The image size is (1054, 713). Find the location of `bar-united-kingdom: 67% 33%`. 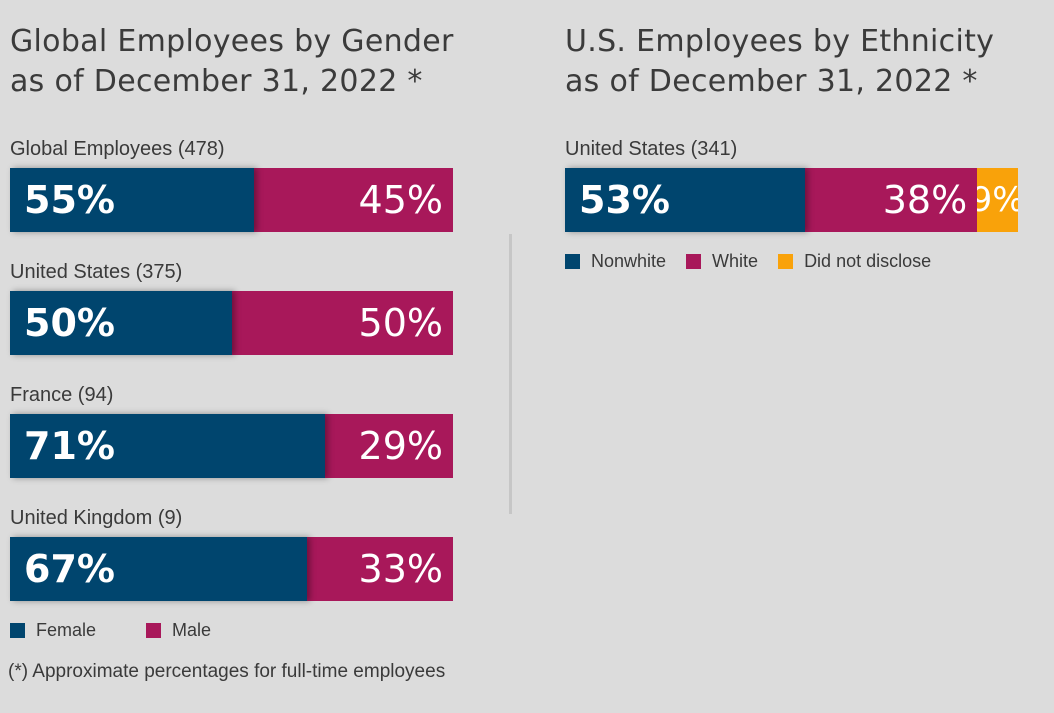

bar-united-kingdom: 67% 33% is located at coordinates (231, 569).